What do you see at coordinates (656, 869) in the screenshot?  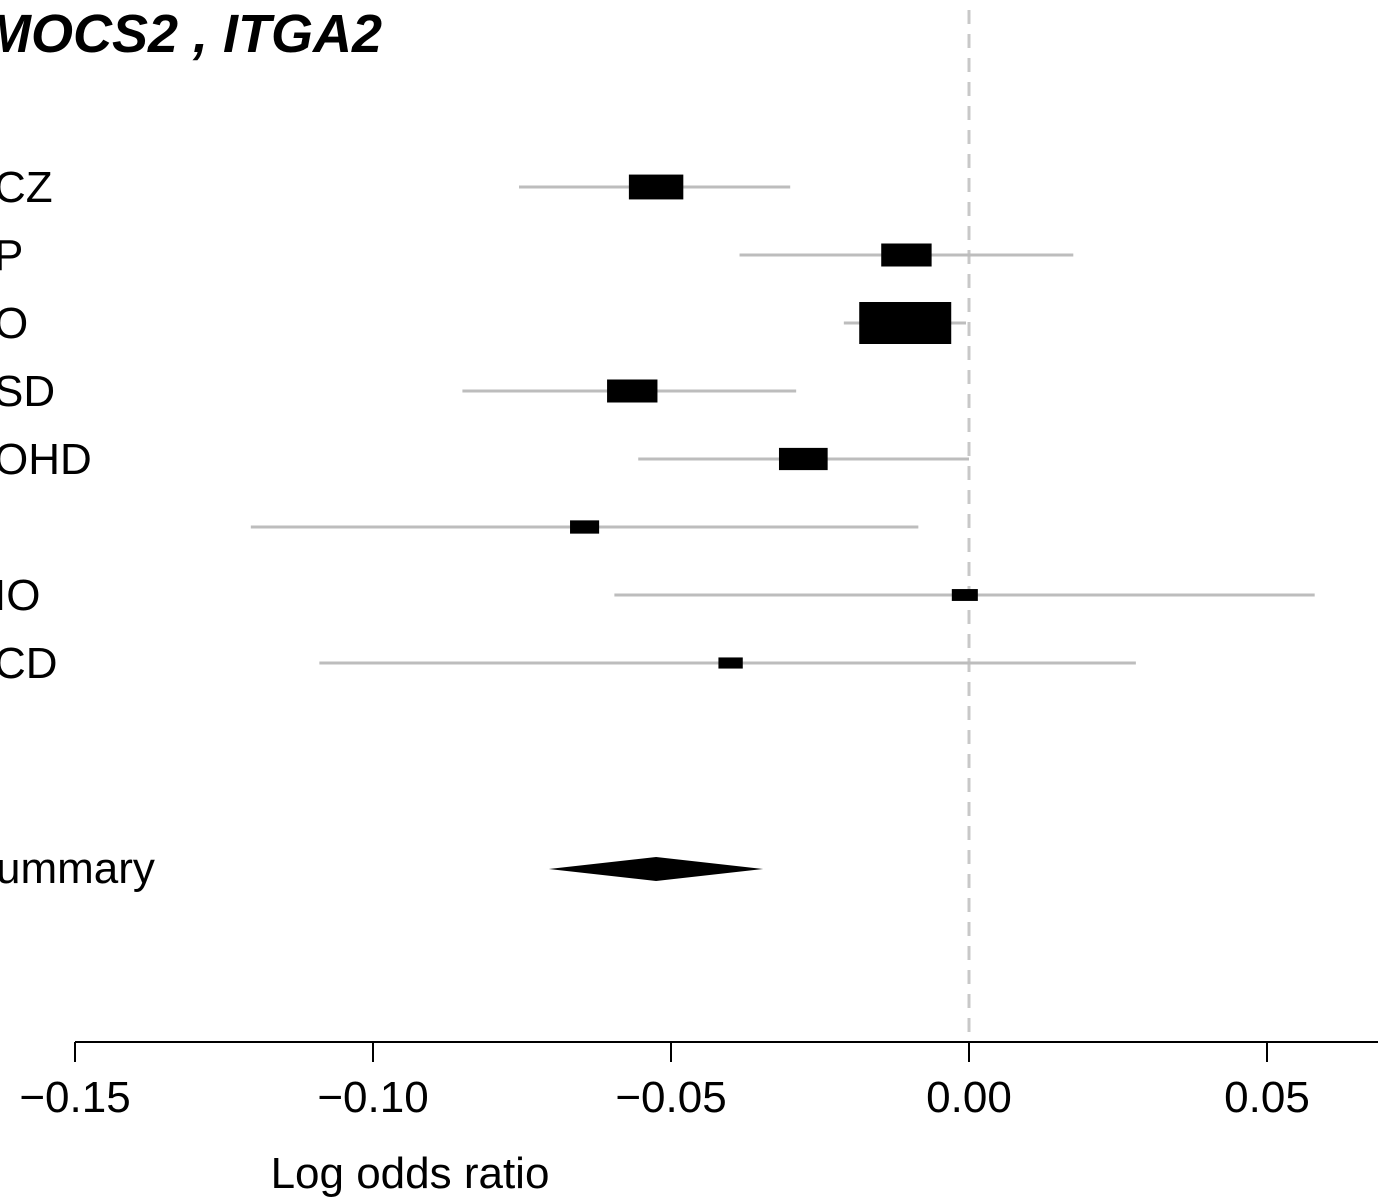 I see `summary-diamond` at bounding box center [656, 869].